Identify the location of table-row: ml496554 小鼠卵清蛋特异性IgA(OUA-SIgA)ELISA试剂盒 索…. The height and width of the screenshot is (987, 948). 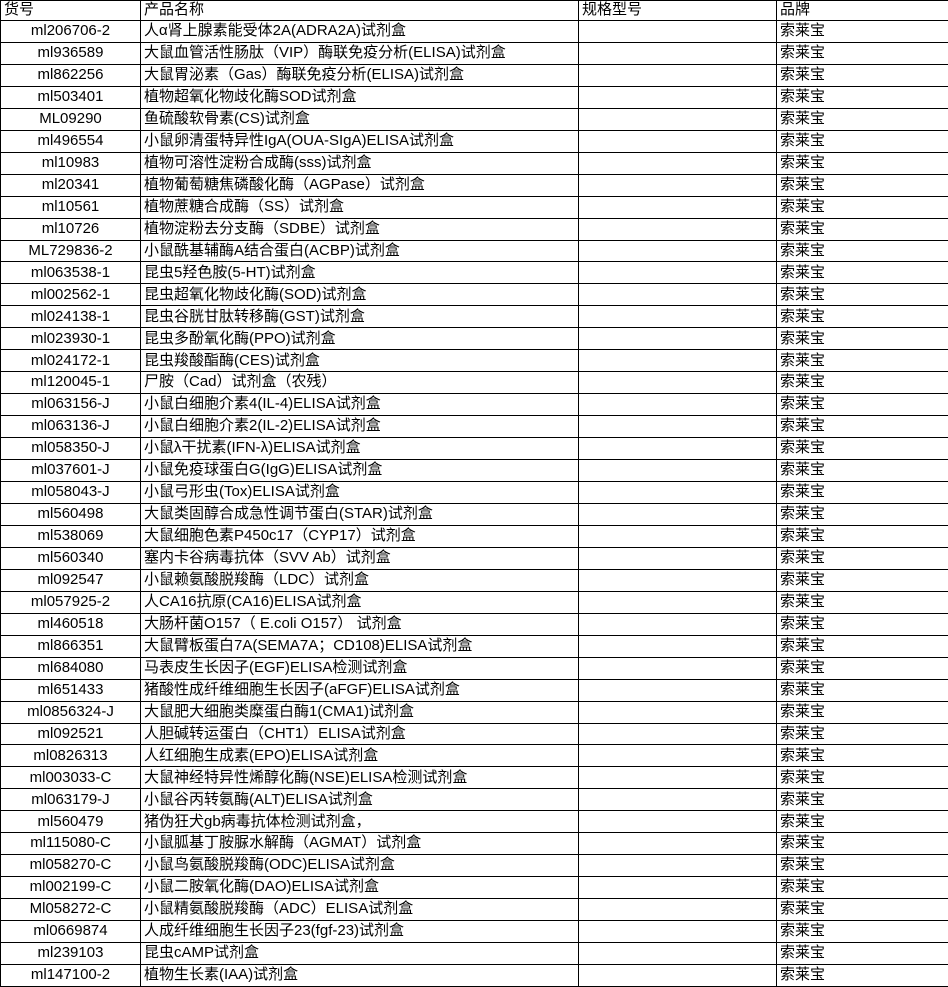
(474, 141).